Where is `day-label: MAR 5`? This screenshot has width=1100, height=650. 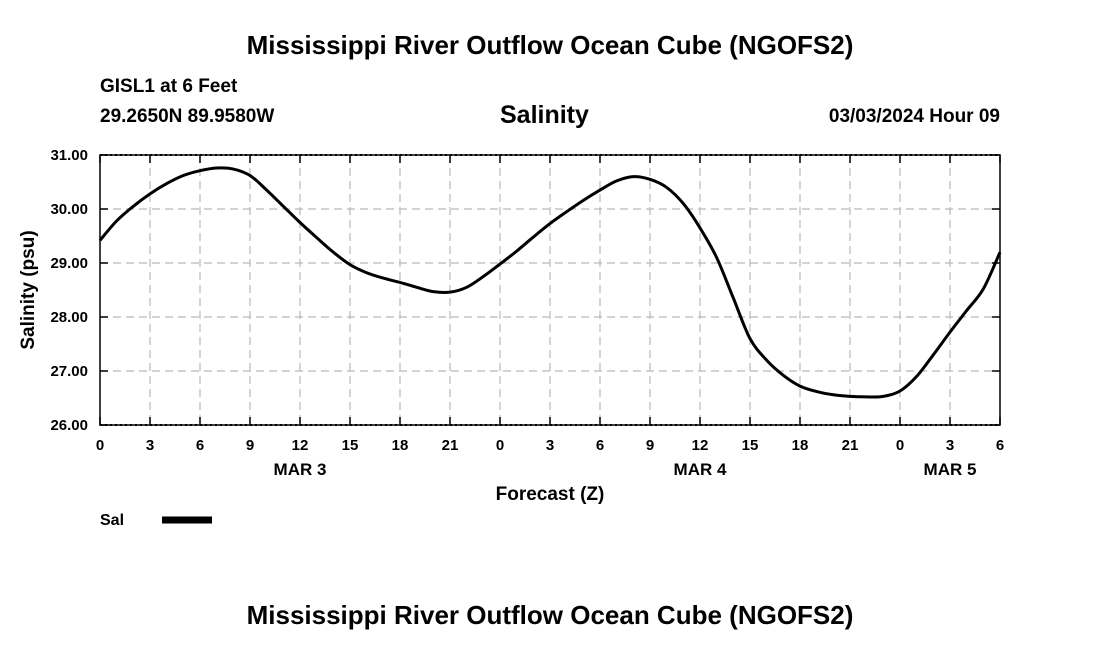 day-label: MAR 5 is located at coordinates (950, 469).